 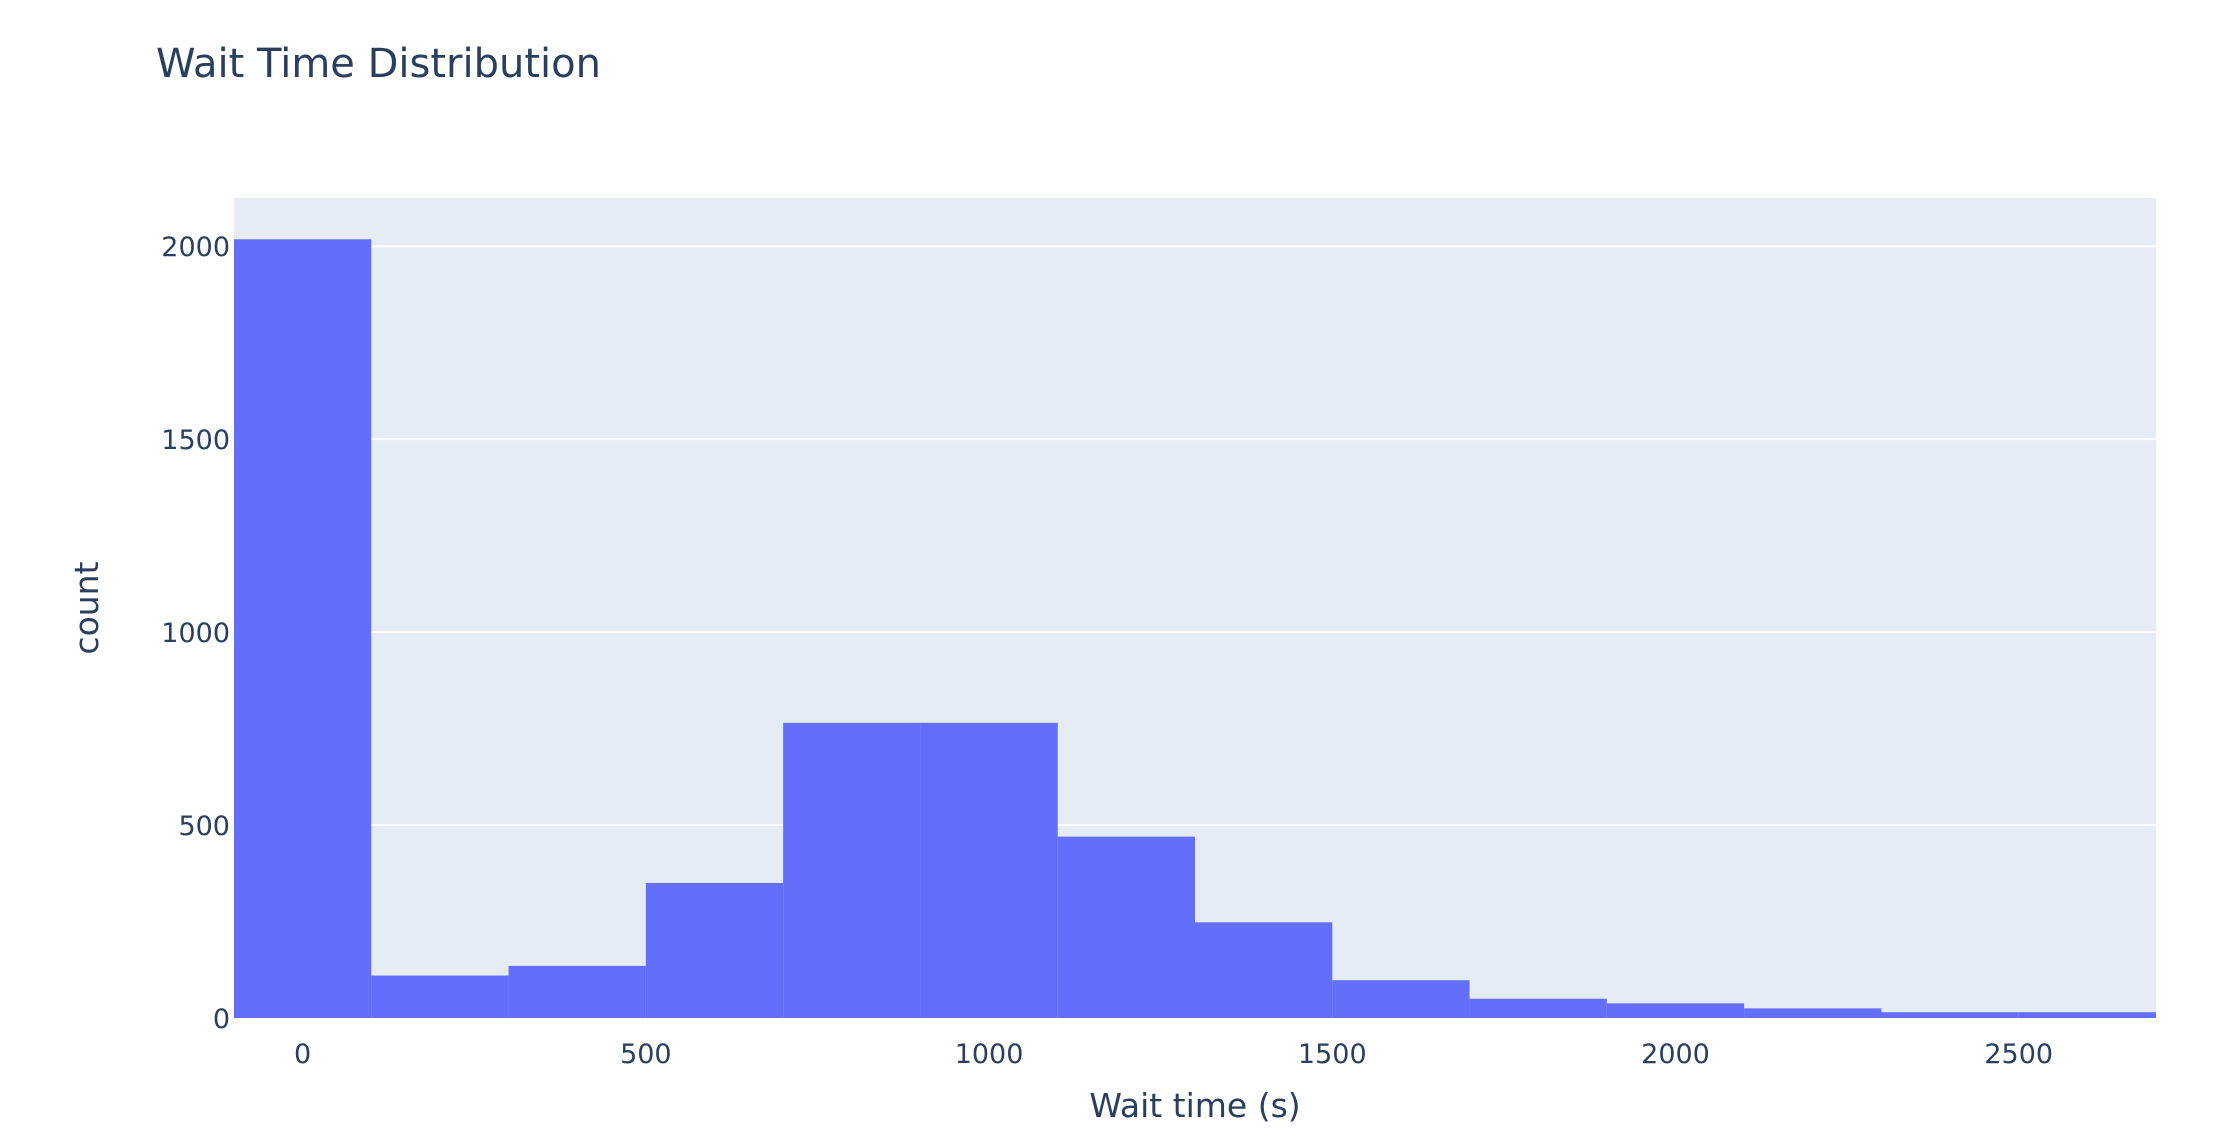 What do you see at coordinates (1675, 1054) in the screenshot?
I see `x-tick-label: 2000` at bounding box center [1675, 1054].